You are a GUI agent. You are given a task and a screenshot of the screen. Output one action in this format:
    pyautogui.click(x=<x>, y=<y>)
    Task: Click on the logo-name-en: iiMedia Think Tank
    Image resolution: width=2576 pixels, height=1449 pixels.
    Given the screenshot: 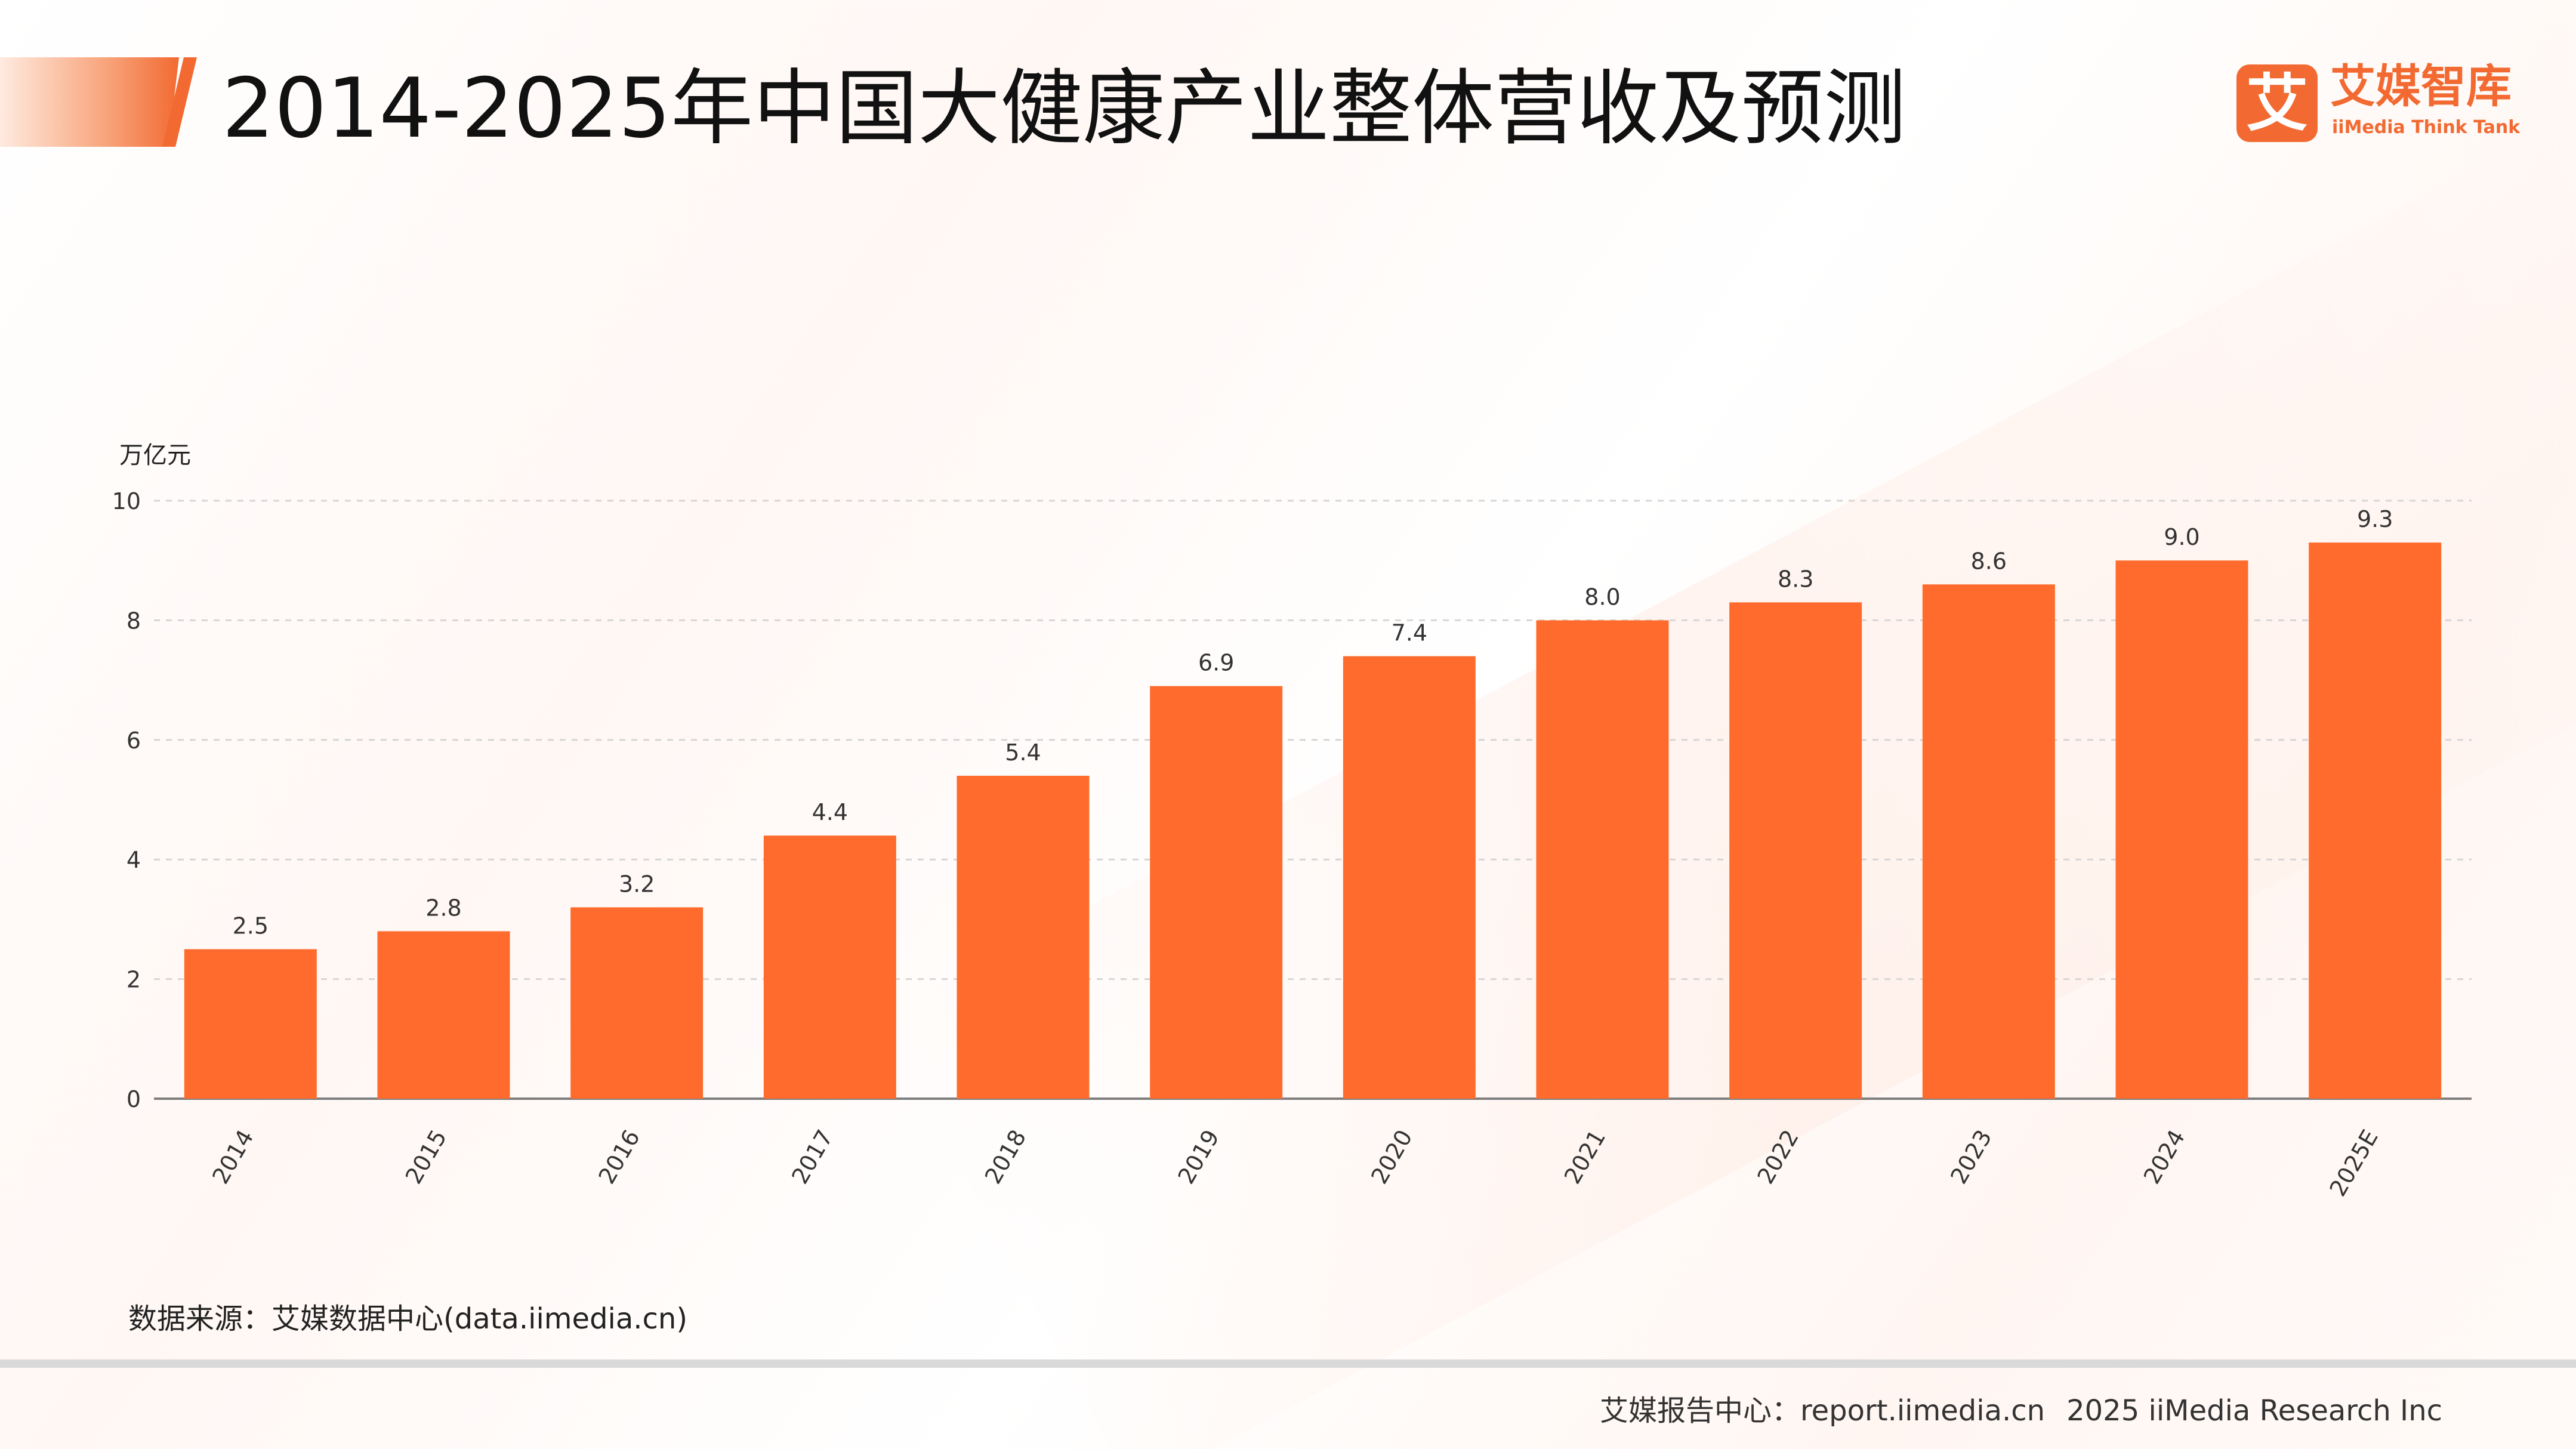 What is the action you would take?
    pyautogui.click(x=2427, y=127)
    